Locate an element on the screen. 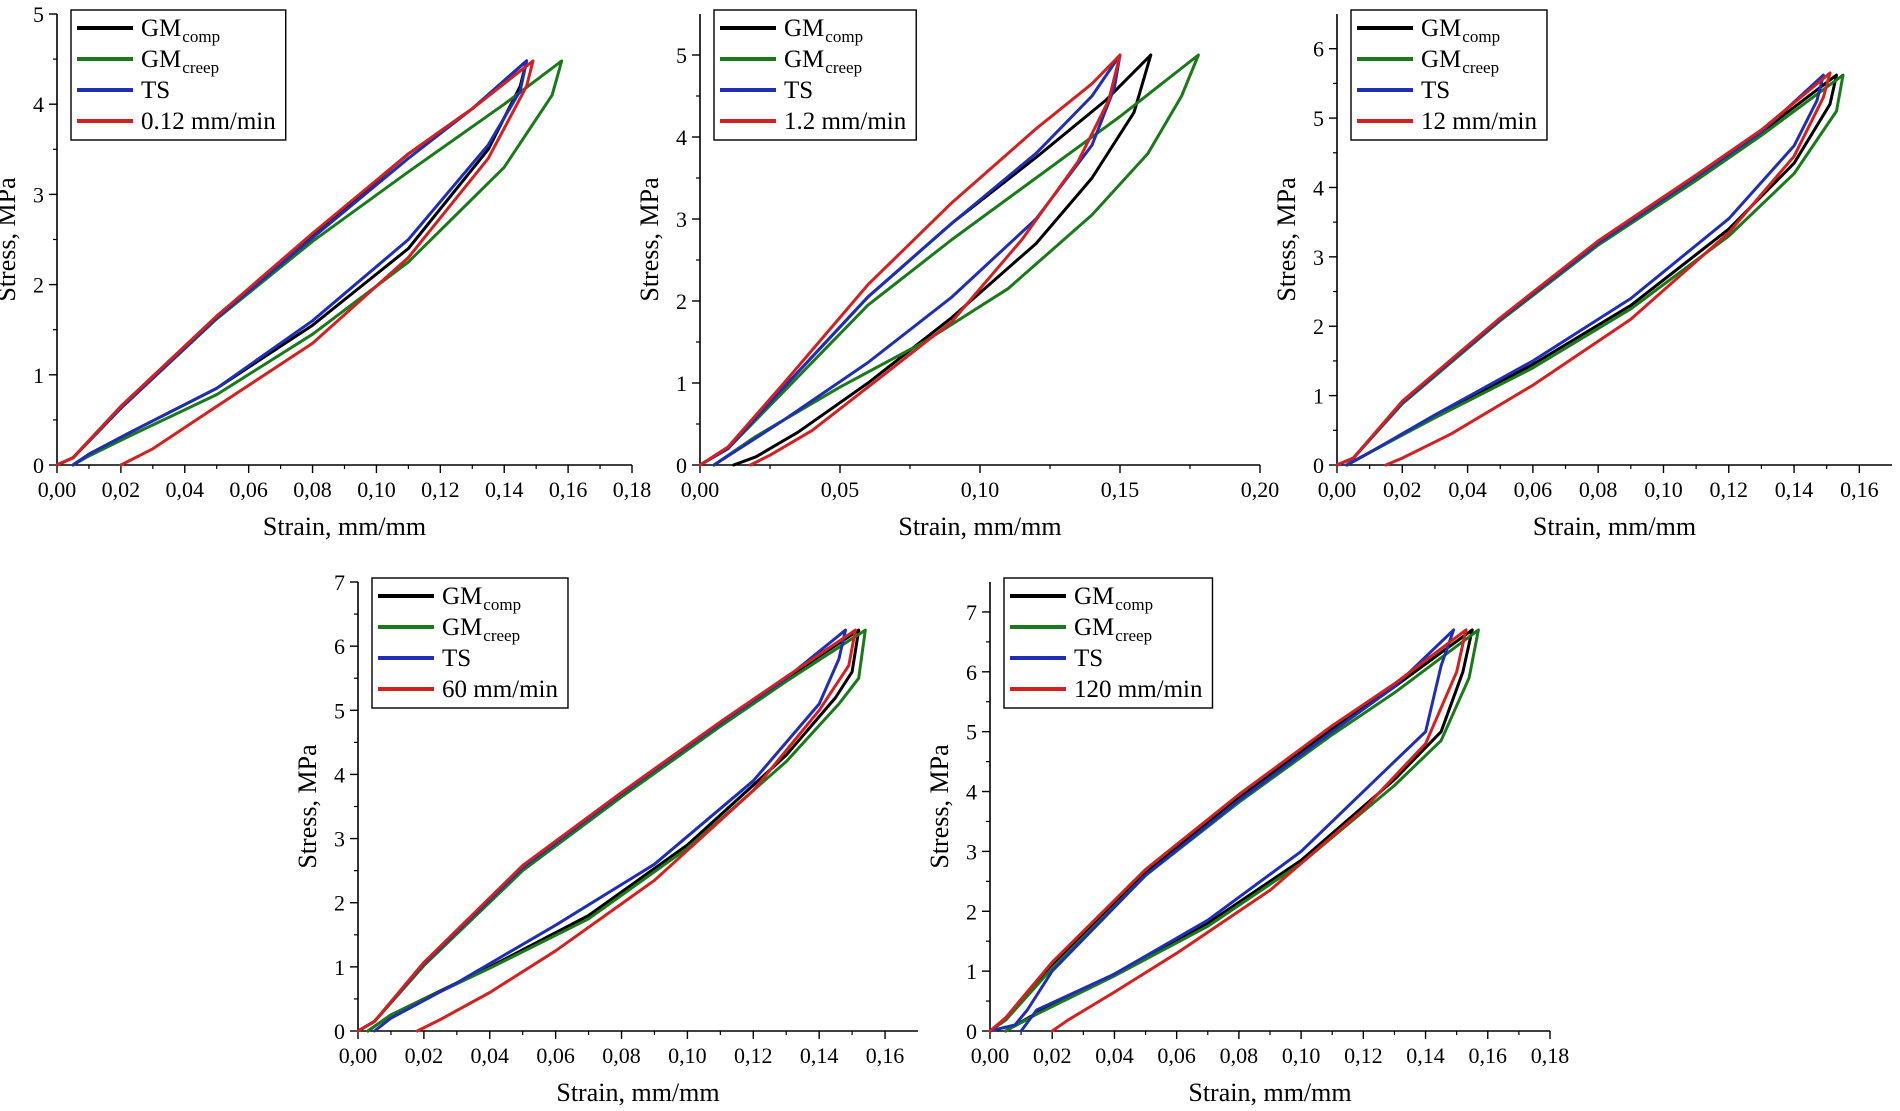 The image size is (1900, 1111). legend-entry-label: 12 mm/min is located at coordinates (1479, 121).